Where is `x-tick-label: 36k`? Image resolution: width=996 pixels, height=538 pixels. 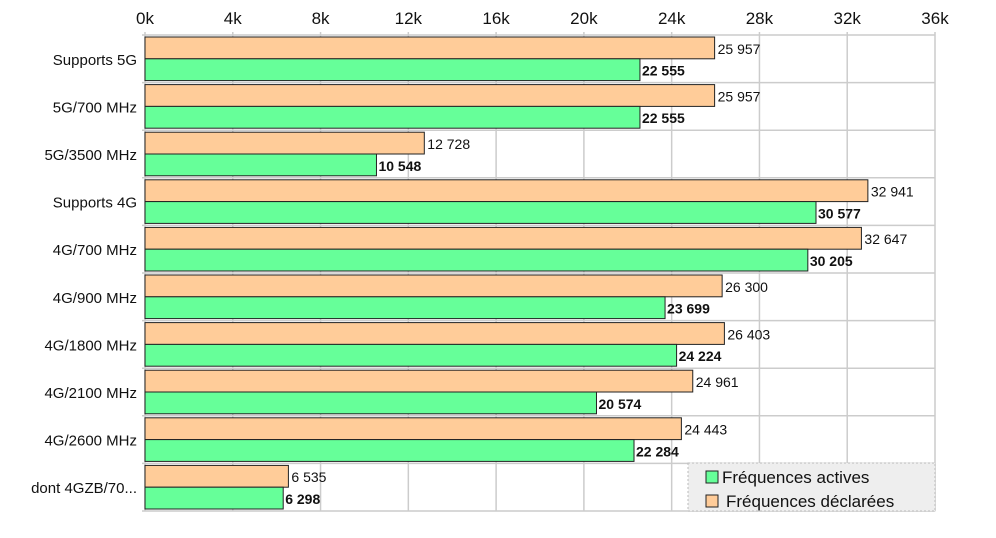
x-tick-label: 36k is located at coordinates (935, 18).